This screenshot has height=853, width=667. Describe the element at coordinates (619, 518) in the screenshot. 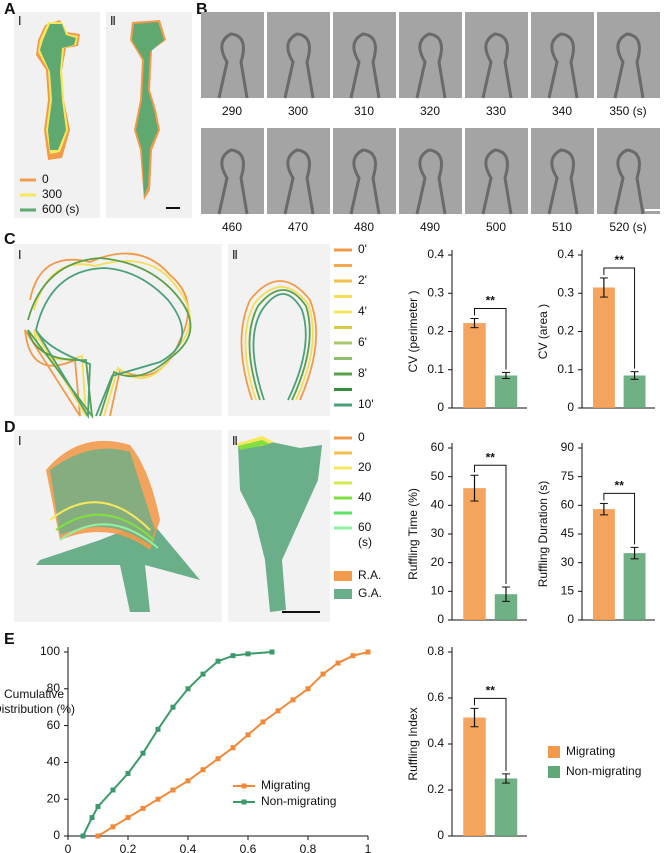

I see `significance-bracket` at that location.